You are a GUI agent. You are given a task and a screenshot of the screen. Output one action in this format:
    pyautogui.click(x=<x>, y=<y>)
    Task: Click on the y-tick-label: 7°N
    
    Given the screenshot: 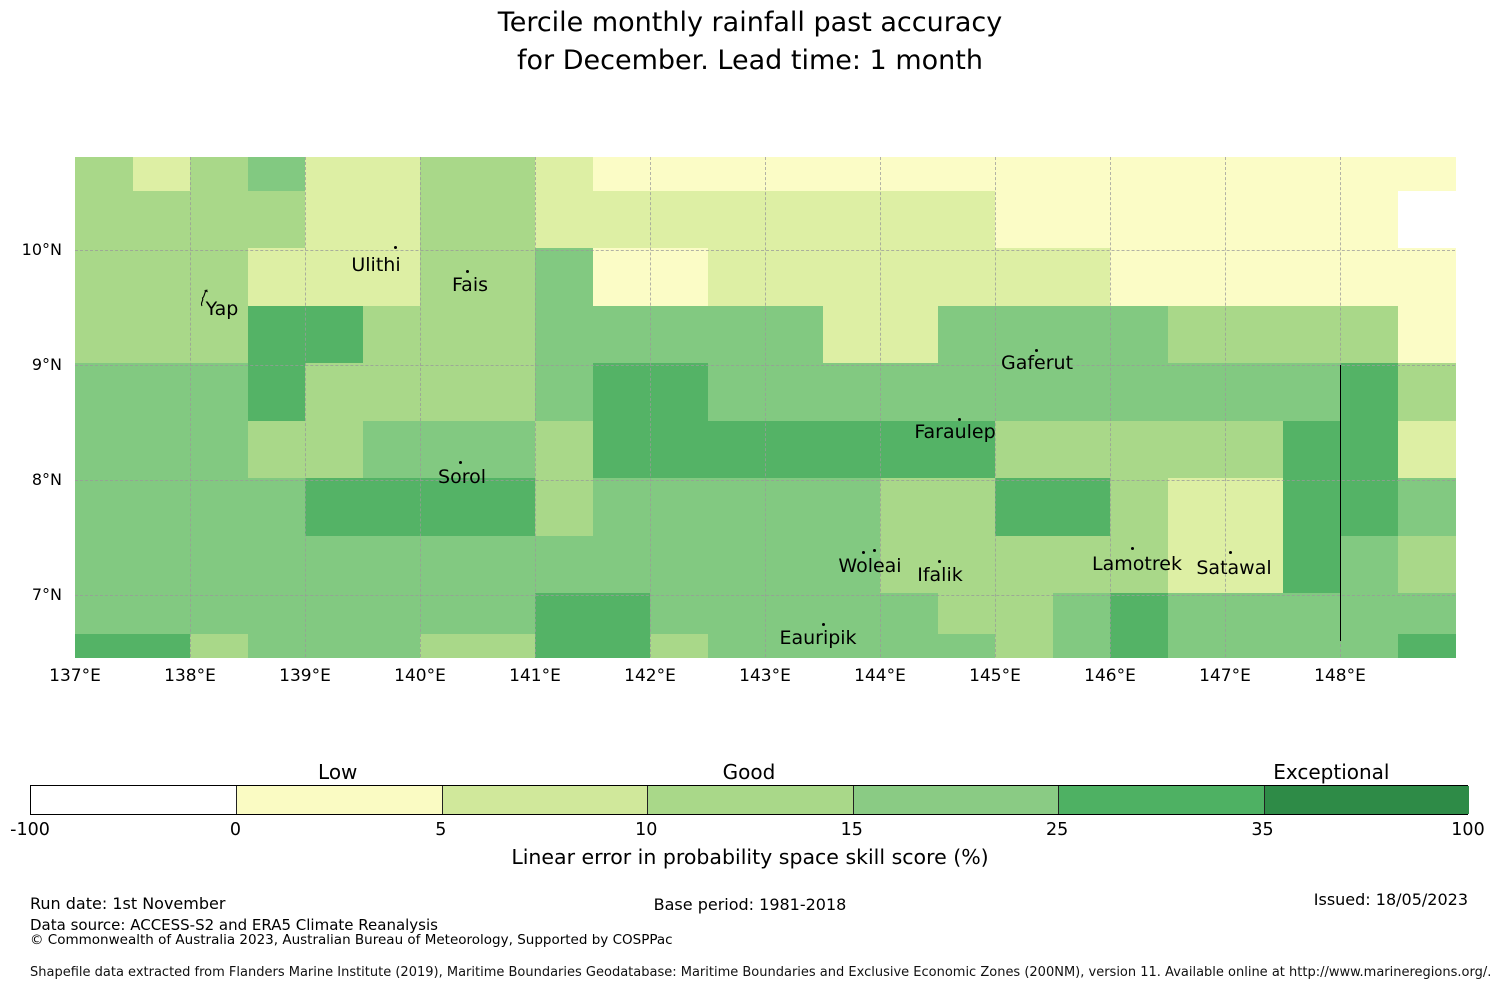 What is the action you would take?
    pyautogui.click(x=46, y=594)
    